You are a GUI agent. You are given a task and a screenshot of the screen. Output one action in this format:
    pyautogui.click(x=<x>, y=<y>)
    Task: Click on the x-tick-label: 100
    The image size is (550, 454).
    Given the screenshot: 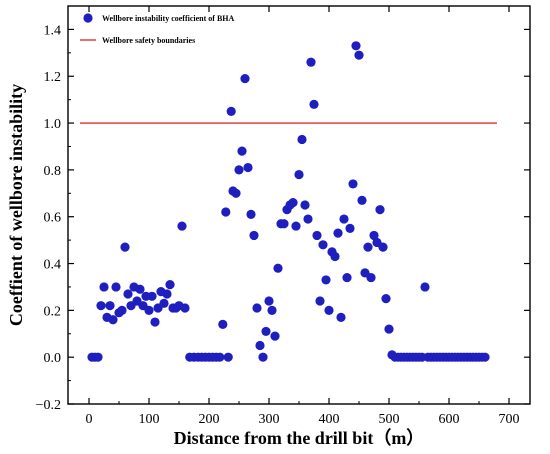 What is the action you would take?
    pyautogui.click(x=149, y=419)
    